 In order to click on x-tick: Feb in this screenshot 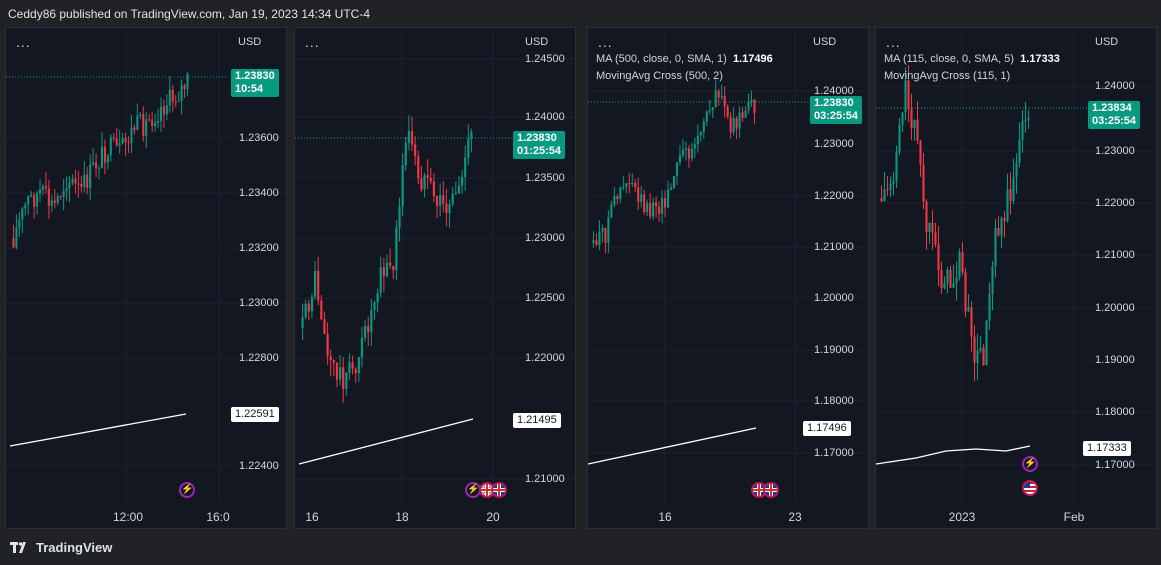, I will do `click(1074, 517)`.